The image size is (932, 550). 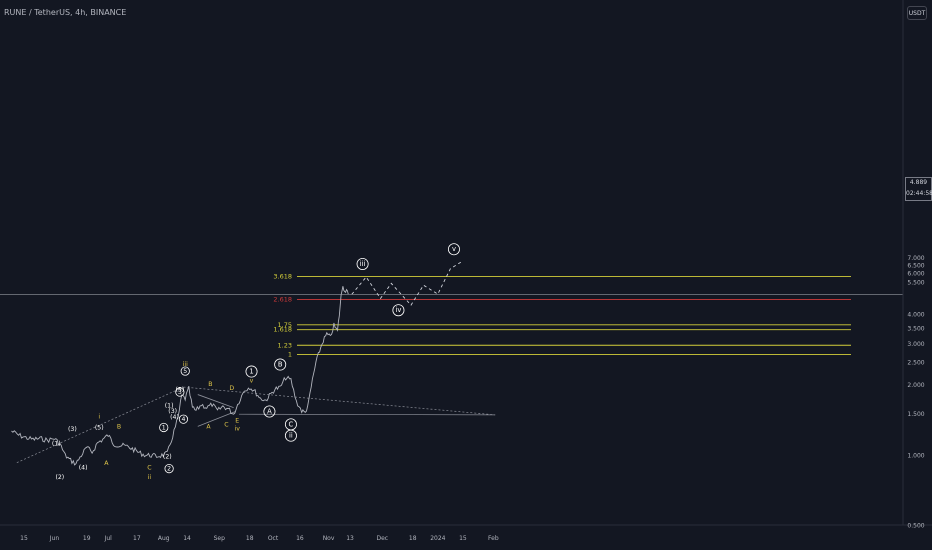 I want to click on time-tick-label: Jun, so click(x=54, y=538).